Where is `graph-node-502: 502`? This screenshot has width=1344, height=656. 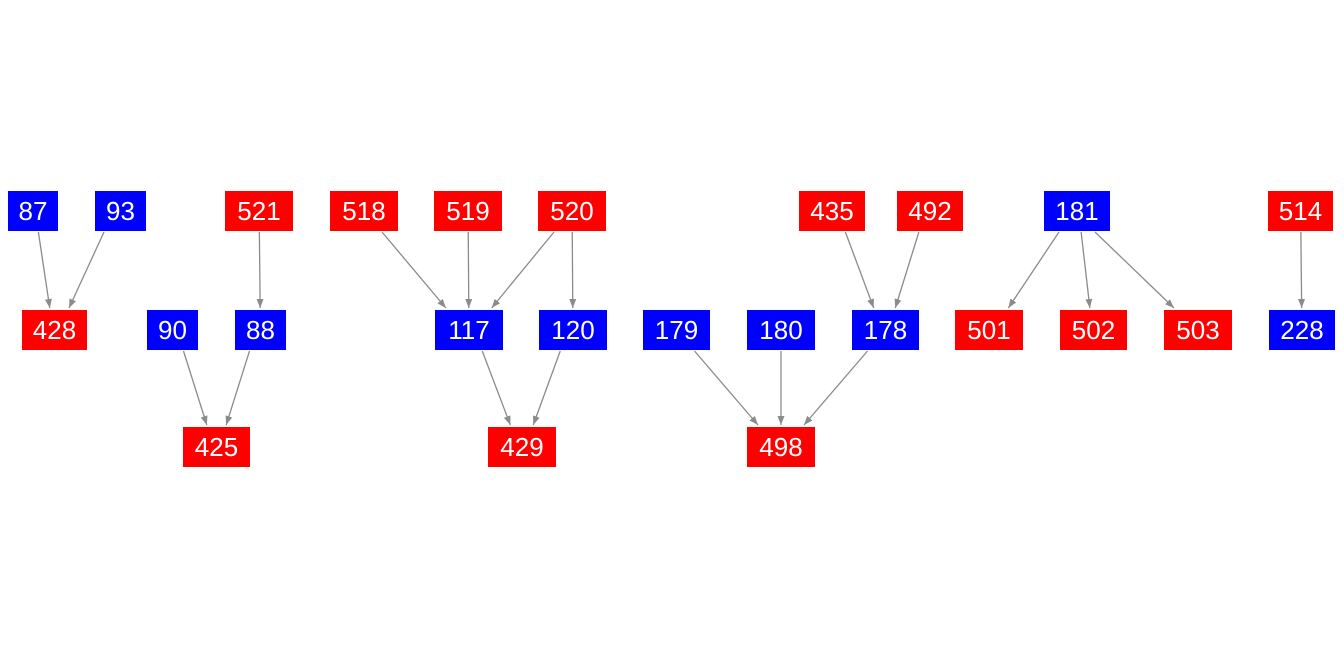
graph-node-502: 502 is located at coordinates (1093, 330).